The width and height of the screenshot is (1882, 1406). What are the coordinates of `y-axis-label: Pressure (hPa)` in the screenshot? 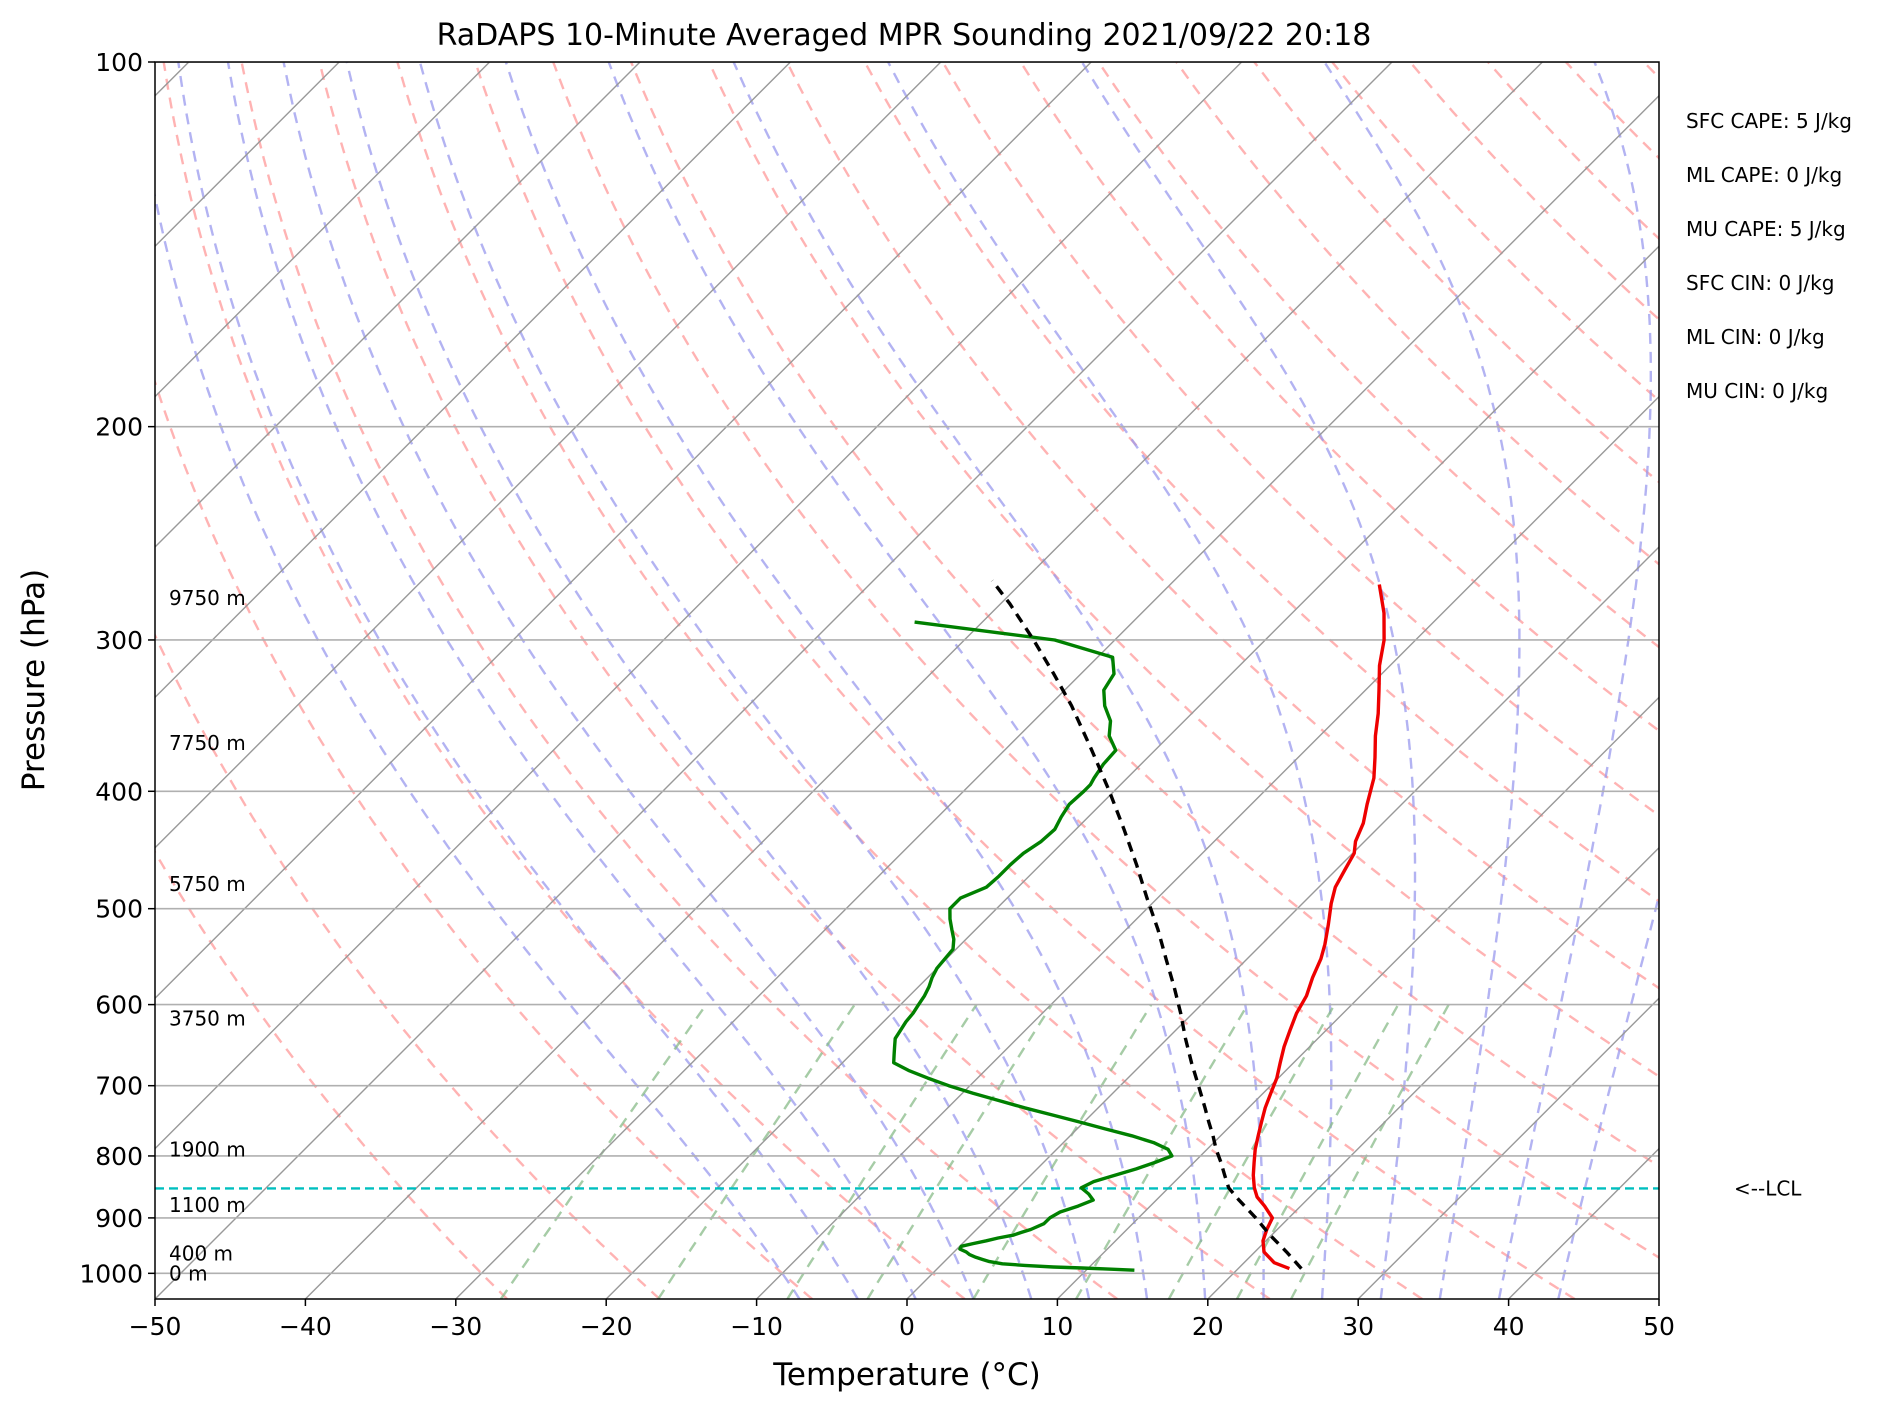 It's located at (34, 680).